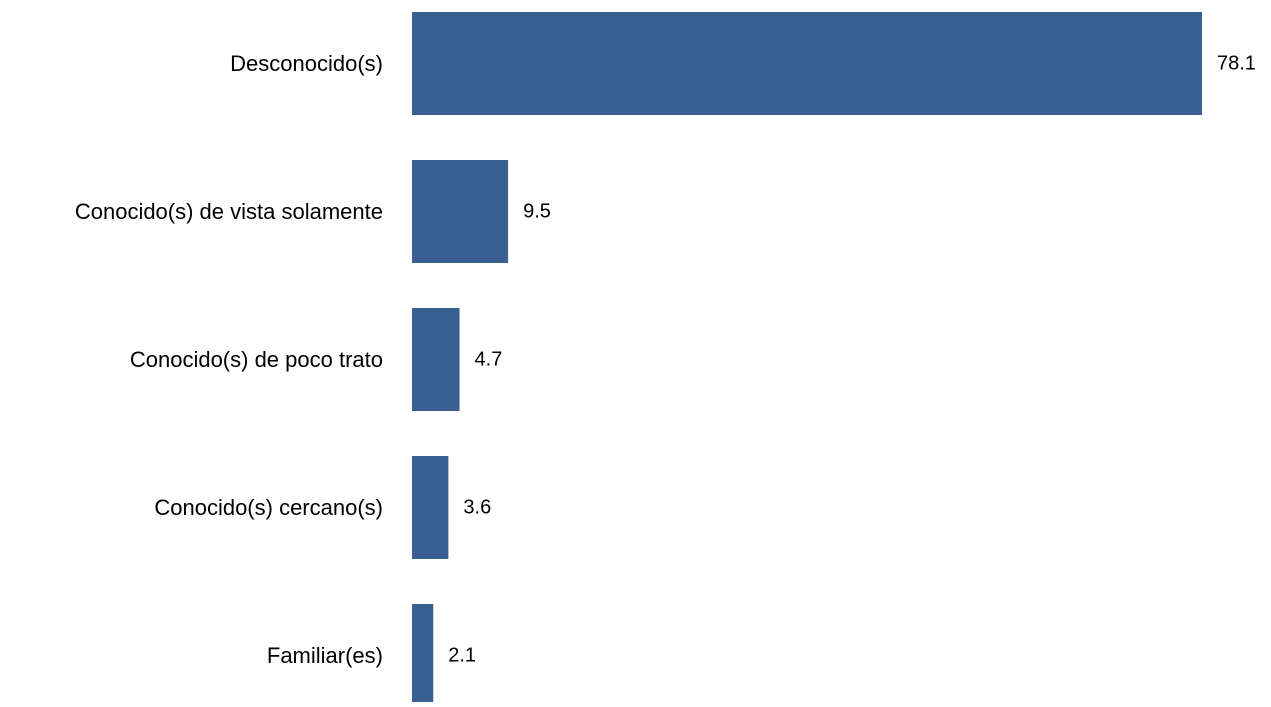 Image resolution: width=1271 pixels, height=707 pixels. What do you see at coordinates (306, 63) in the screenshot?
I see `category-label: Desconocido(s)` at bounding box center [306, 63].